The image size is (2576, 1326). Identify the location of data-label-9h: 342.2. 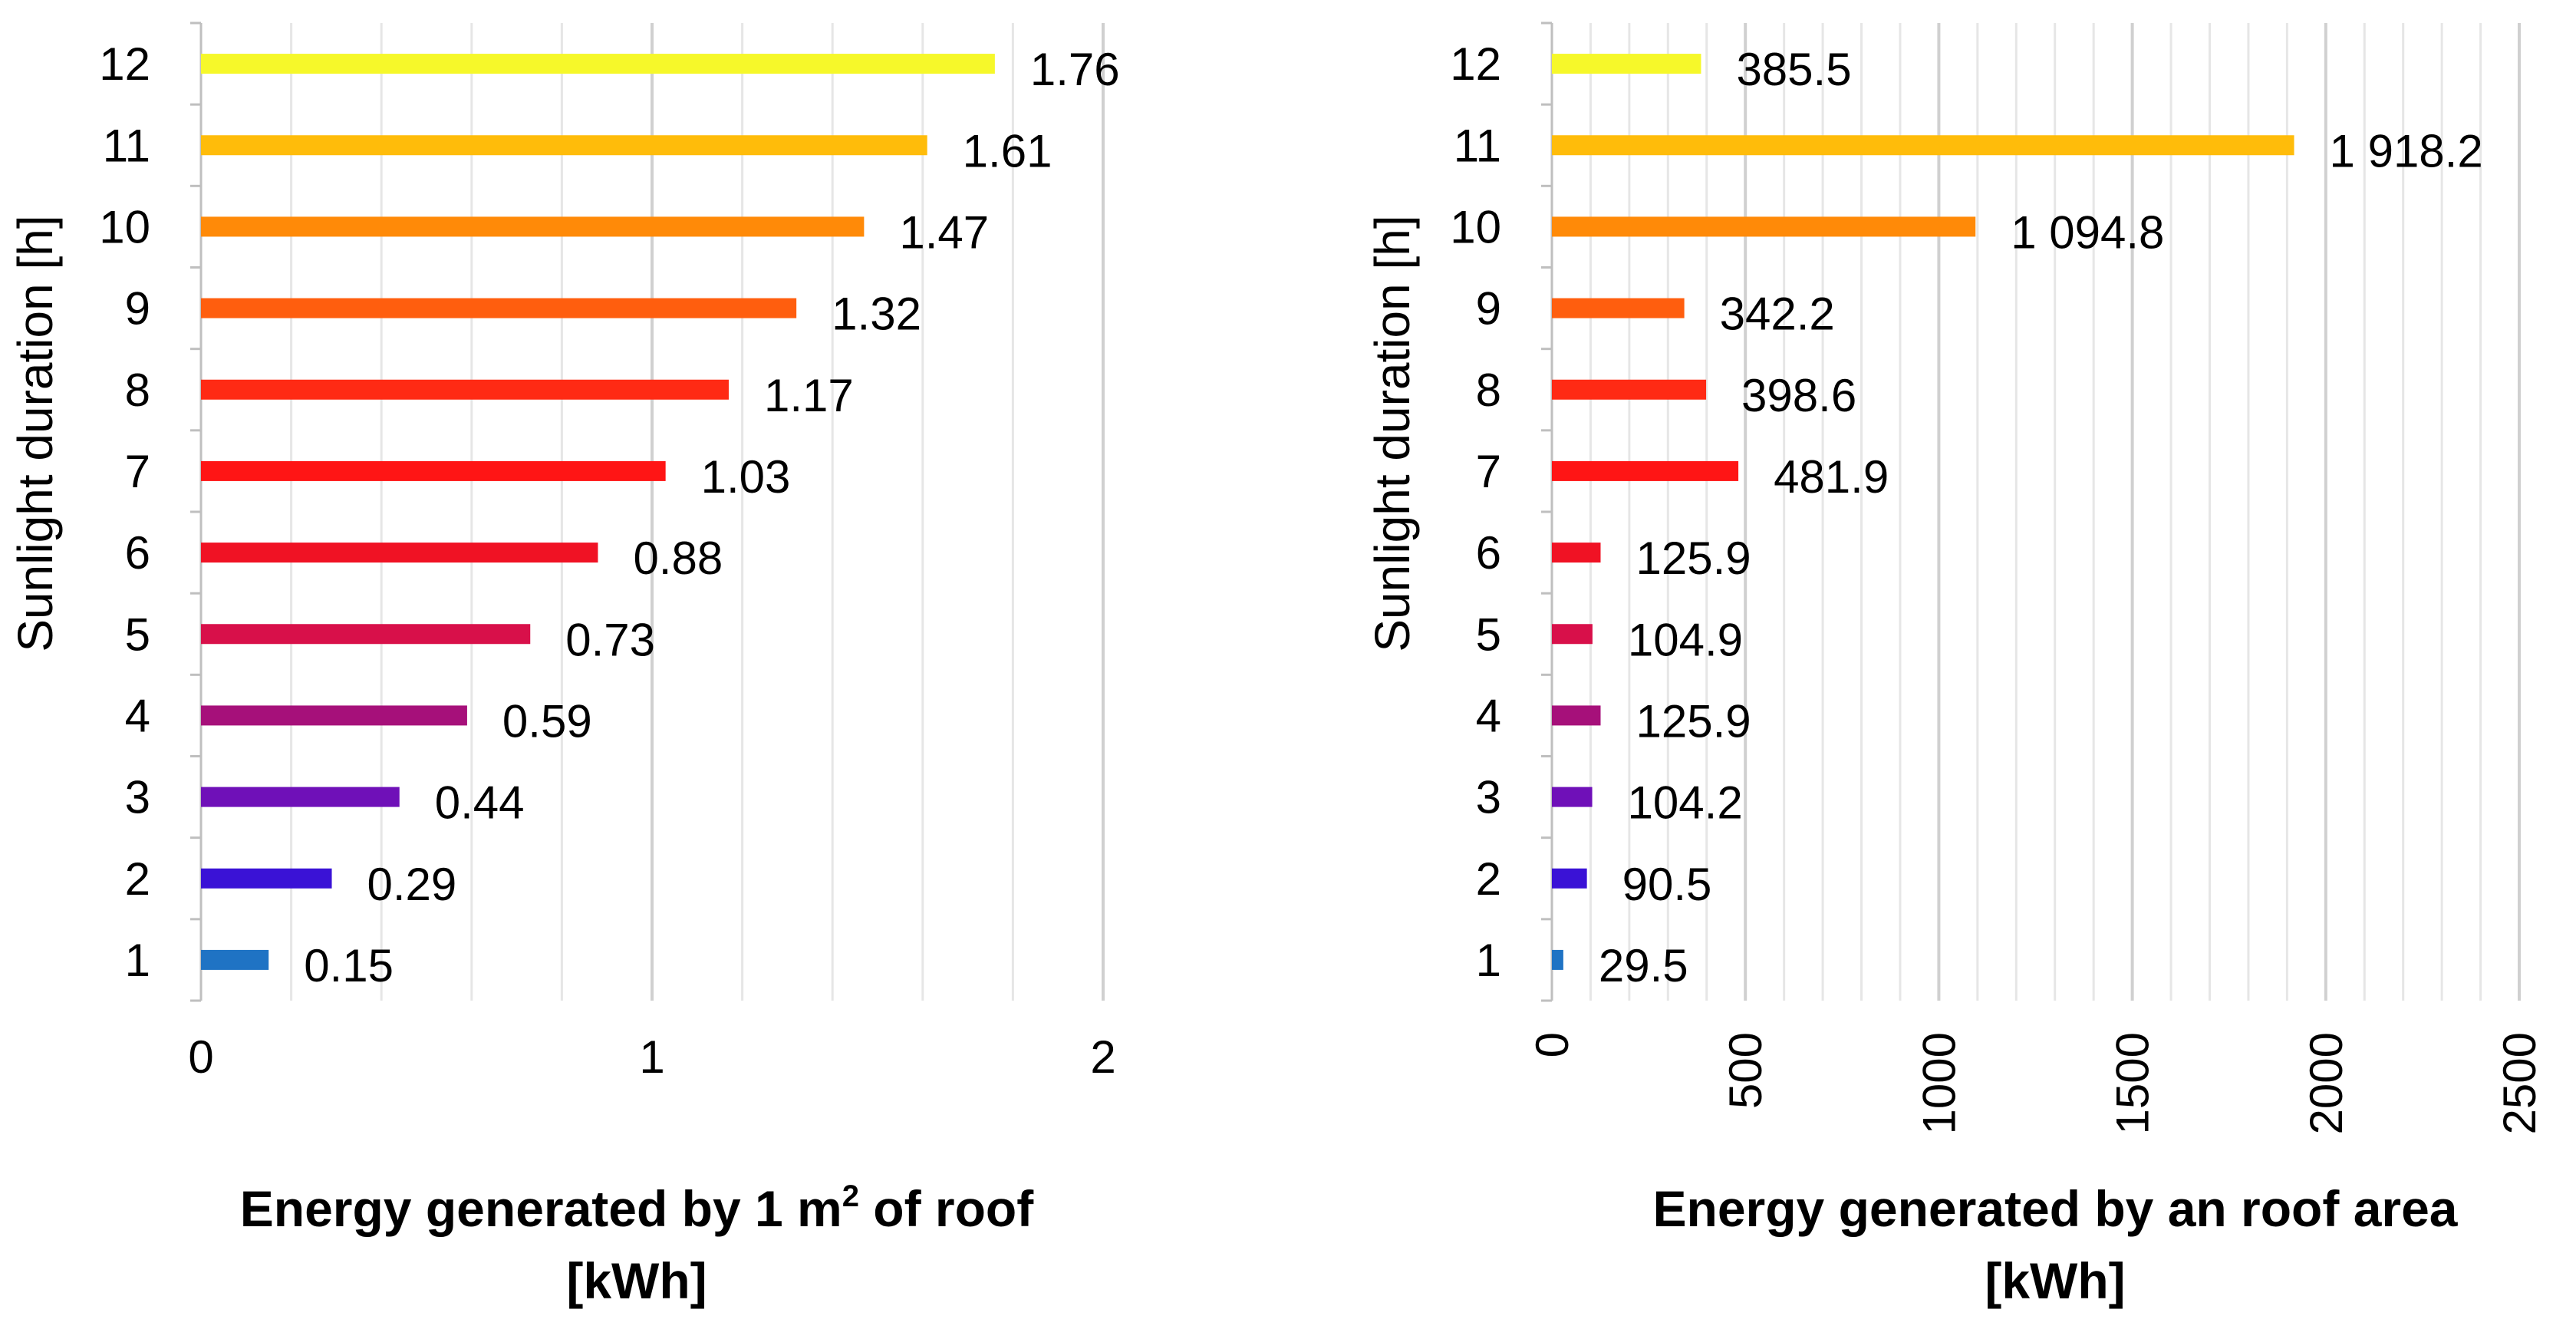
(1777, 315).